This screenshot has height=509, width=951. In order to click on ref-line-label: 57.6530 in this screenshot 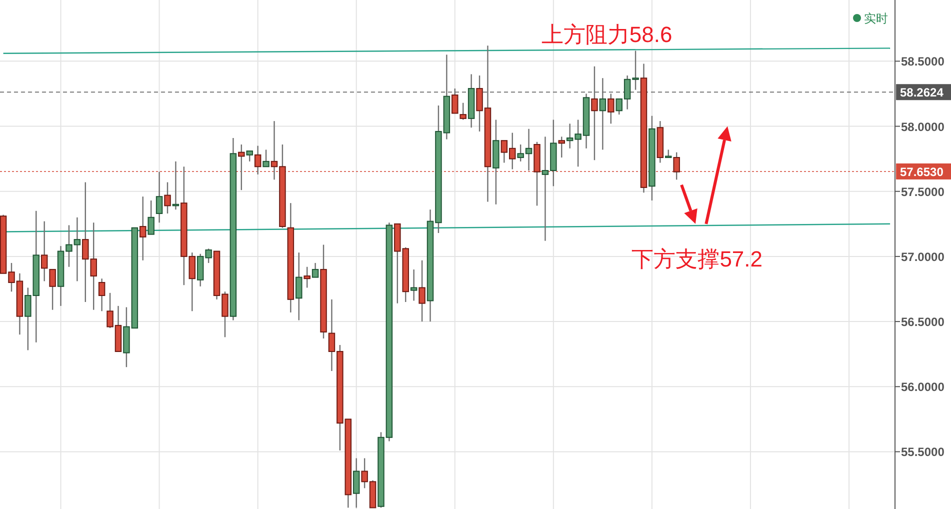, I will do `click(922, 171)`.